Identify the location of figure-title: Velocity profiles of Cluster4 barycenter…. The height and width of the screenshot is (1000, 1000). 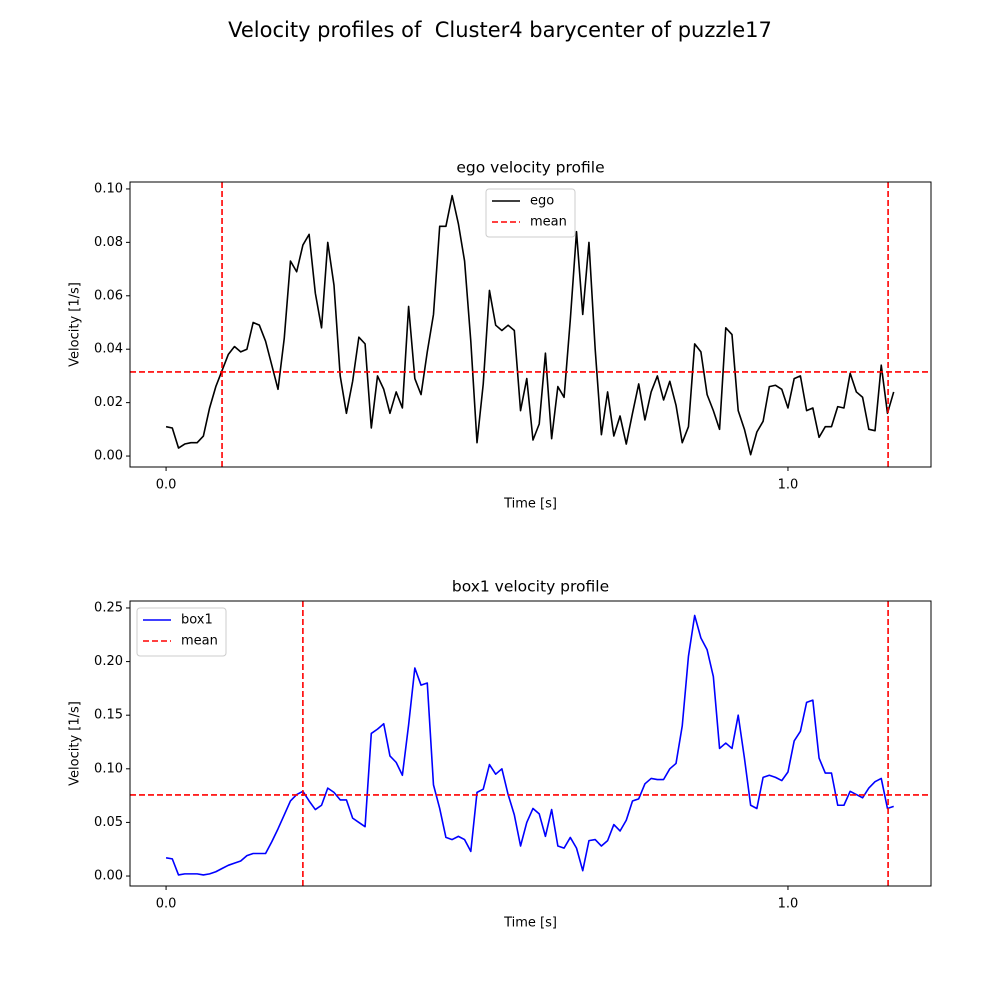
(500, 30).